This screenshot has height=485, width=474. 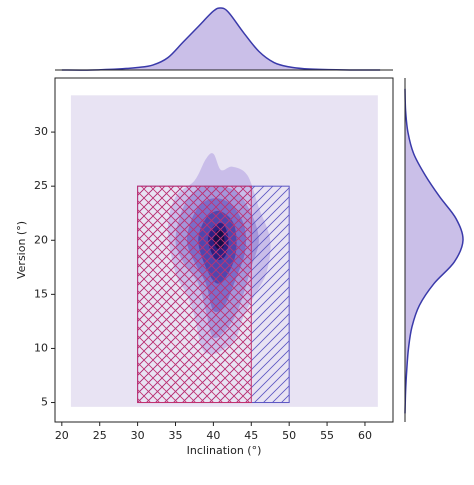 What do you see at coordinates (251, 435) in the screenshot?
I see `x-tick-label: 45` at bounding box center [251, 435].